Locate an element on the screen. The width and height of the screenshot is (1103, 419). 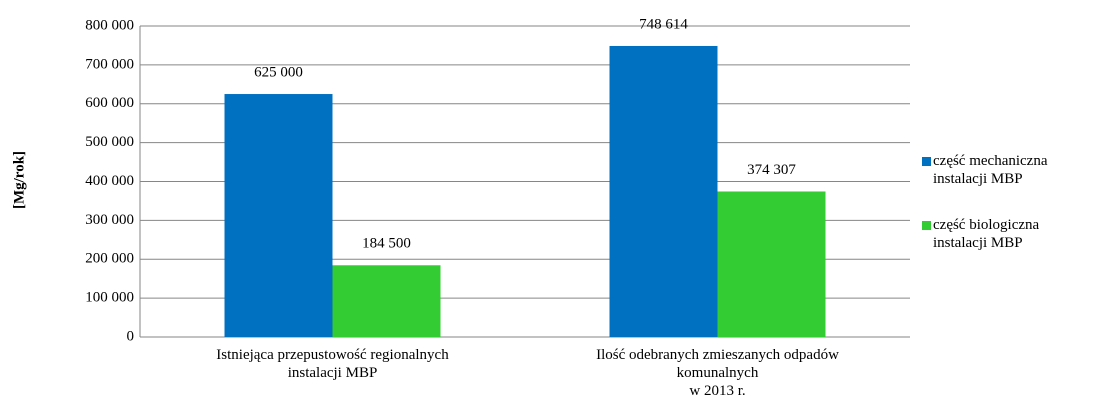
value-label: 625 000 is located at coordinates (278, 72).